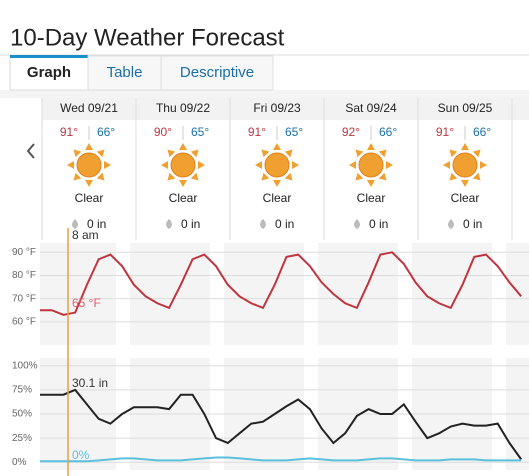 The height and width of the screenshot is (476, 529). What do you see at coordinates (24, 252) in the screenshot?
I see `y-tick-label: 90 °F` at bounding box center [24, 252].